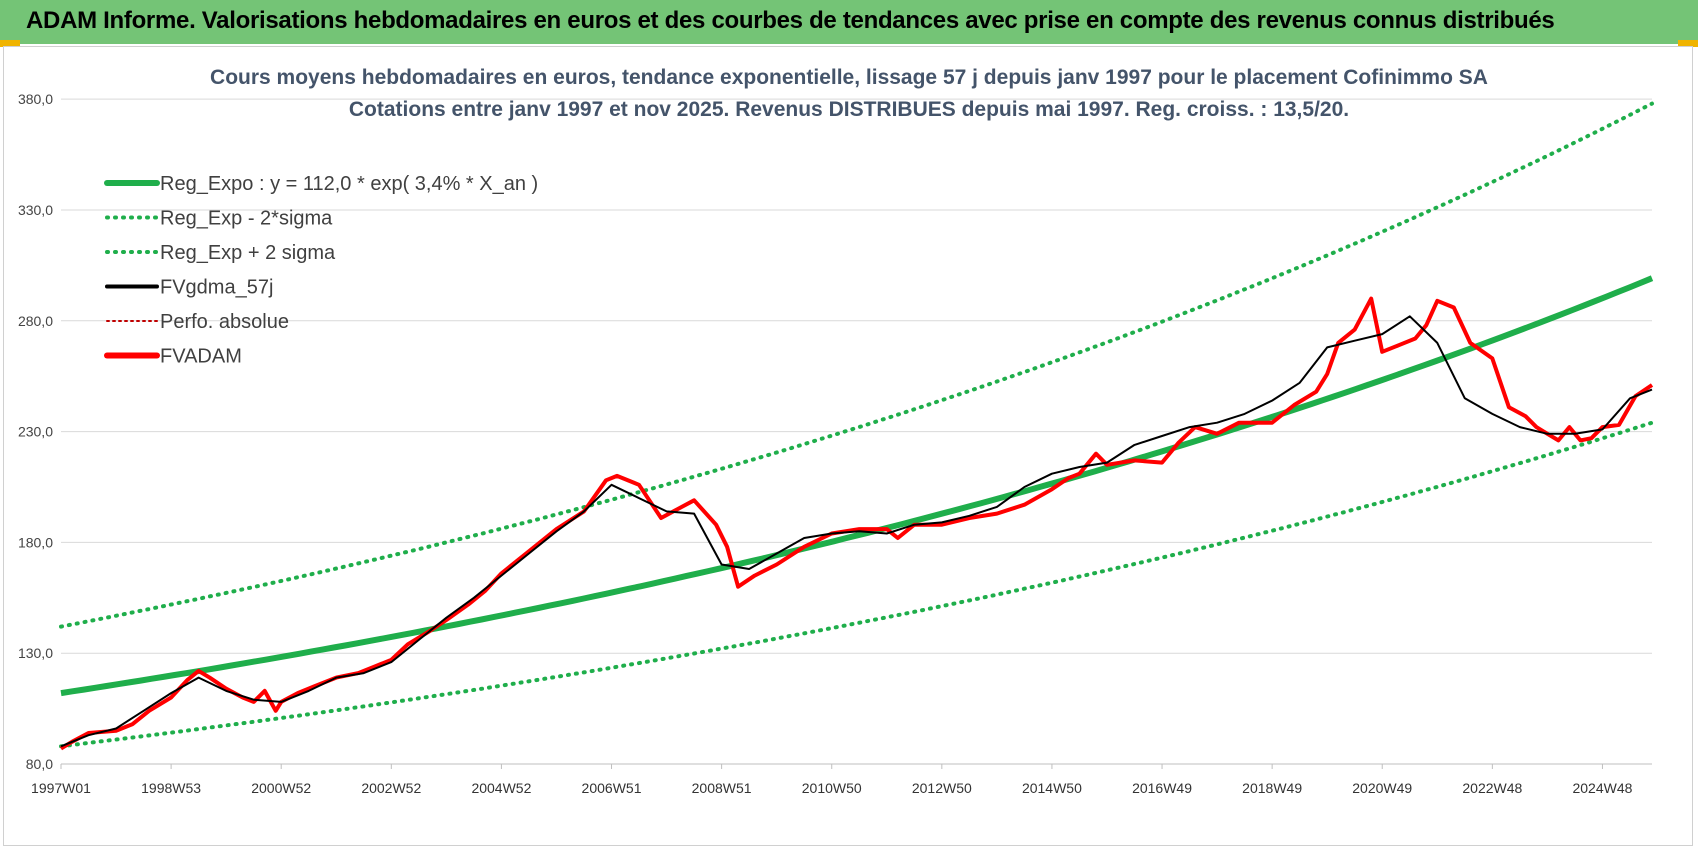 The image size is (1698, 848). What do you see at coordinates (246, 219) in the screenshot?
I see `legend-label: Reg_Exp - 2*sigma` at bounding box center [246, 219].